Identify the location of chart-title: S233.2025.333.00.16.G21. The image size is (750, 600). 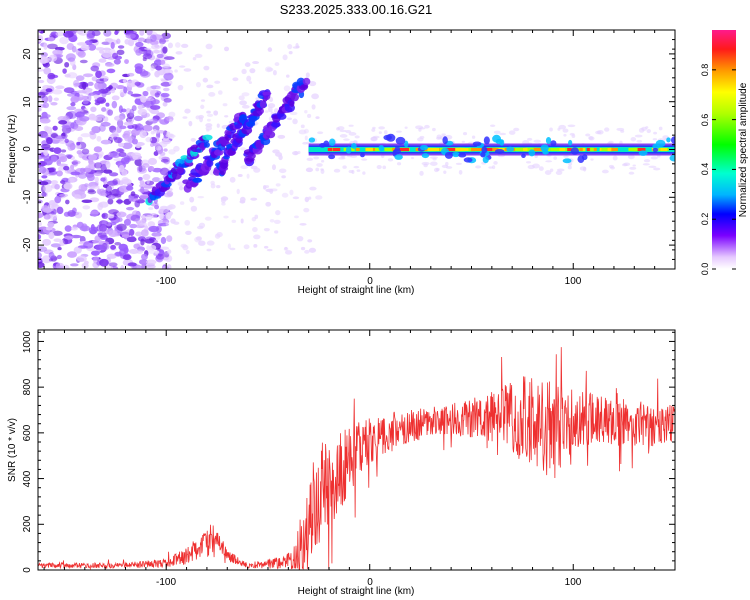
(356, 9).